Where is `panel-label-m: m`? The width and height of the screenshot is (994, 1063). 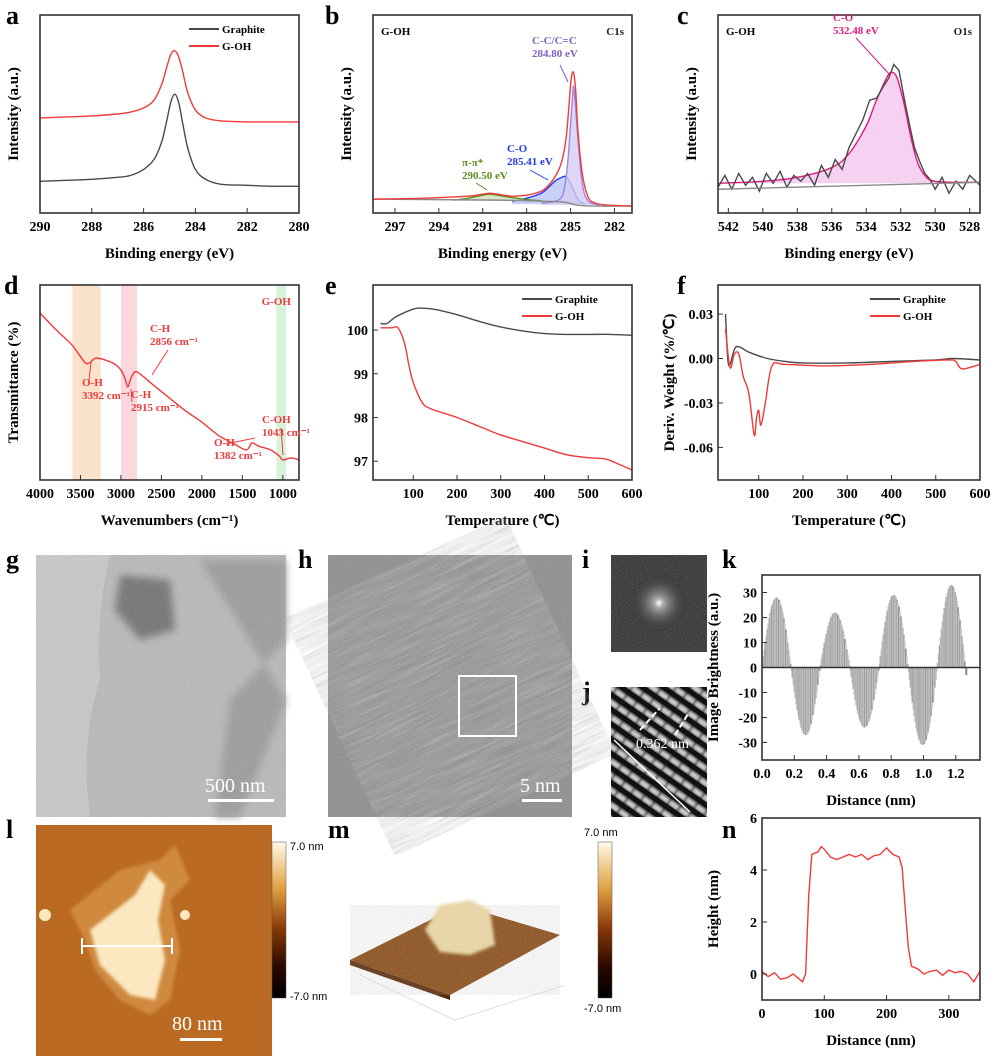
panel-label-m: m is located at coordinates (339, 829).